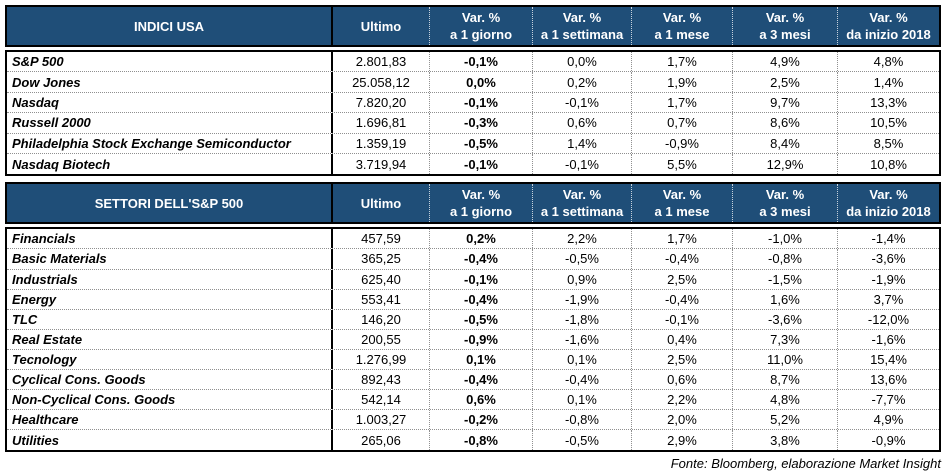 The width and height of the screenshot is (951, 471). I want to click on table-row: Real Estate 200,55 -0,9% -1,6% 0,4% 7,3% -1,6%, so click(473, 339).